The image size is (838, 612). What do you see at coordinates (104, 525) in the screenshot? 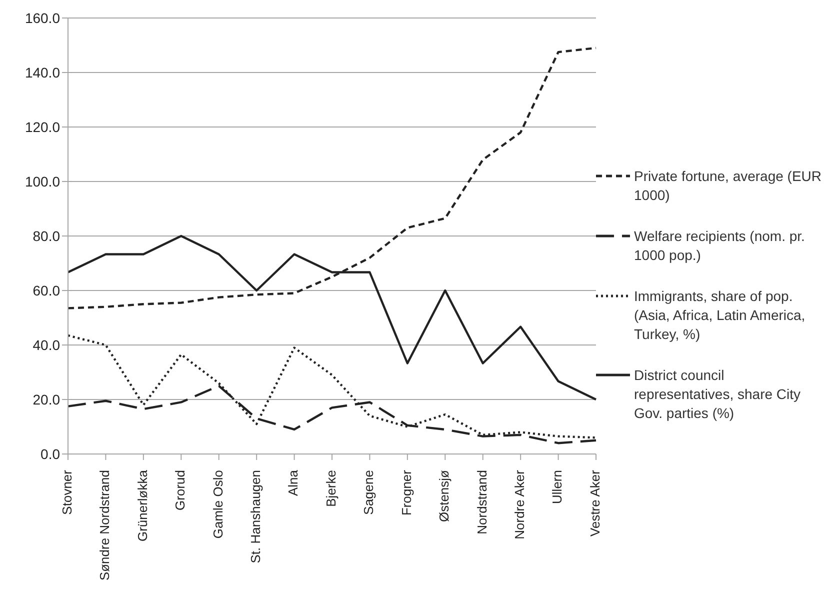
I see `x-tick-label: Søndre Nordstrand` at bounding box center [104, 525].